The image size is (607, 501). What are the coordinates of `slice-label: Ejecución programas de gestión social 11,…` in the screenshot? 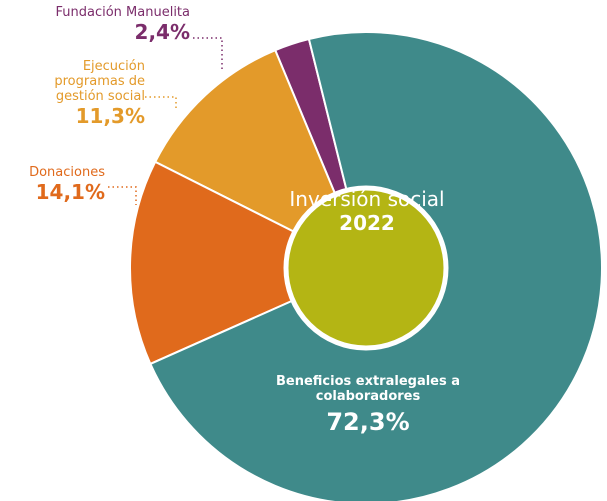 It's located at (90, 93).